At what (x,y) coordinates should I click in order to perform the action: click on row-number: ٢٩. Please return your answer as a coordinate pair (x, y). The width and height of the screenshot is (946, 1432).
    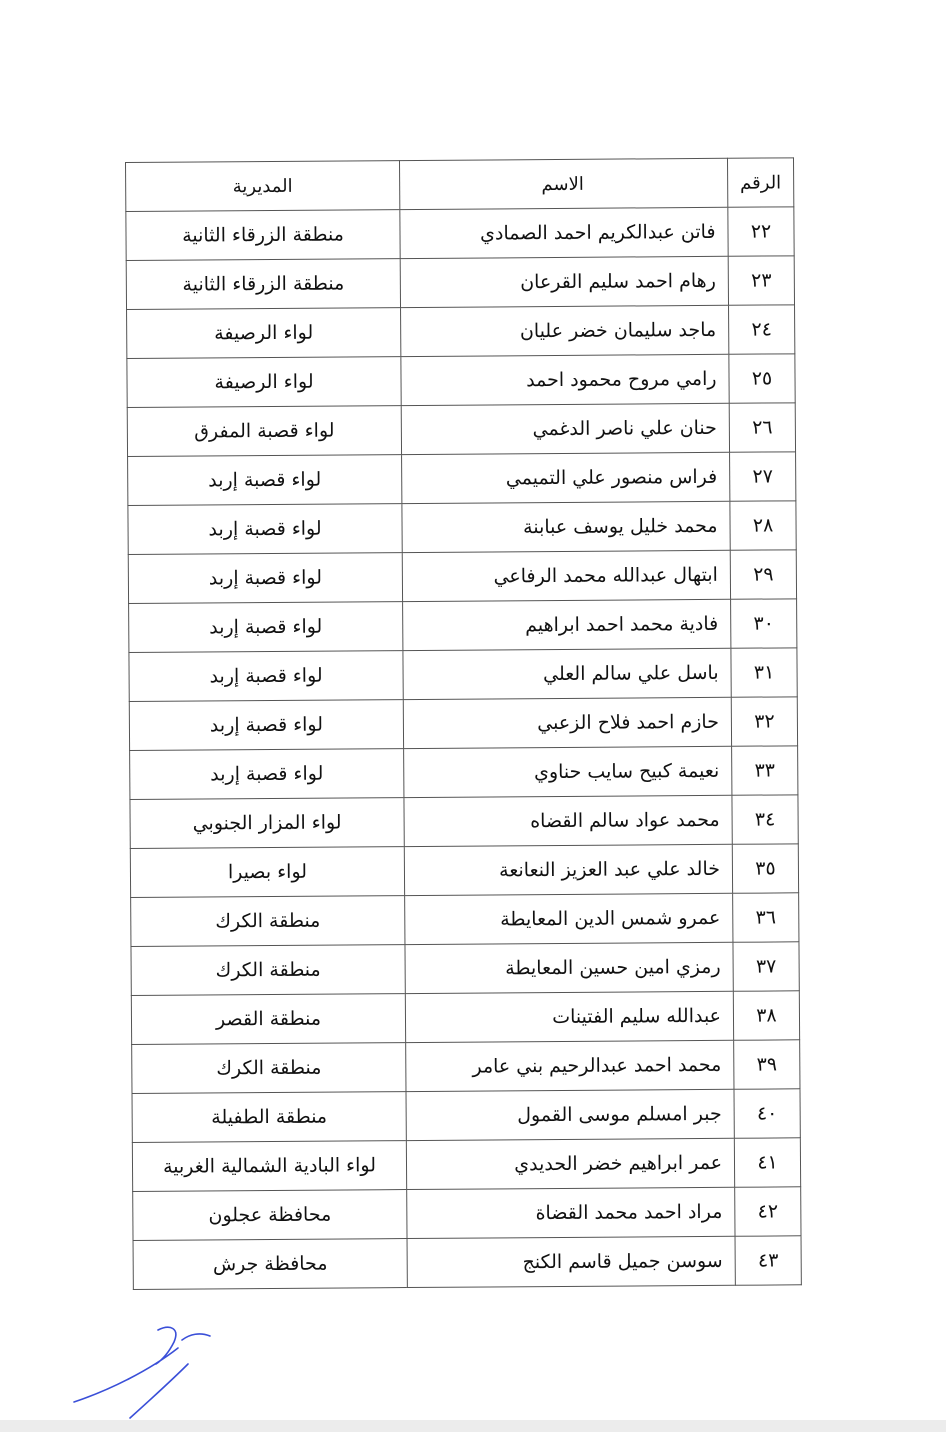
    Looking at the image, I should click on (763, 574).